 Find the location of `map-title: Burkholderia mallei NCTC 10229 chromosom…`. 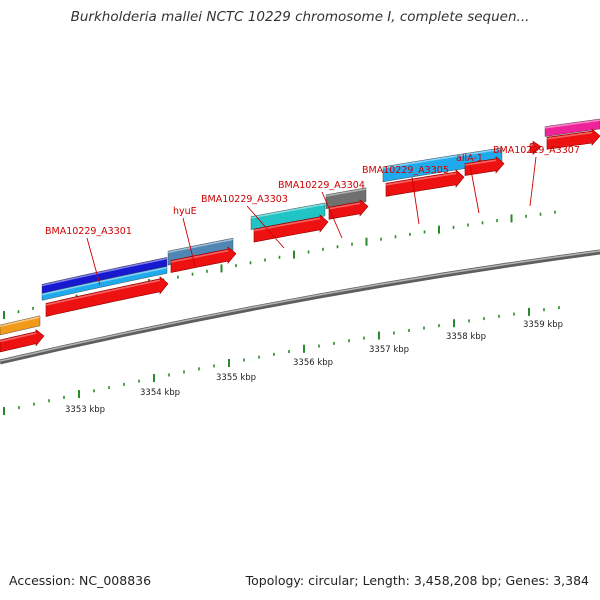

map-title: Burkholderia mallei NCTC 10229 chromosom… is located at coordinates (300, 17).